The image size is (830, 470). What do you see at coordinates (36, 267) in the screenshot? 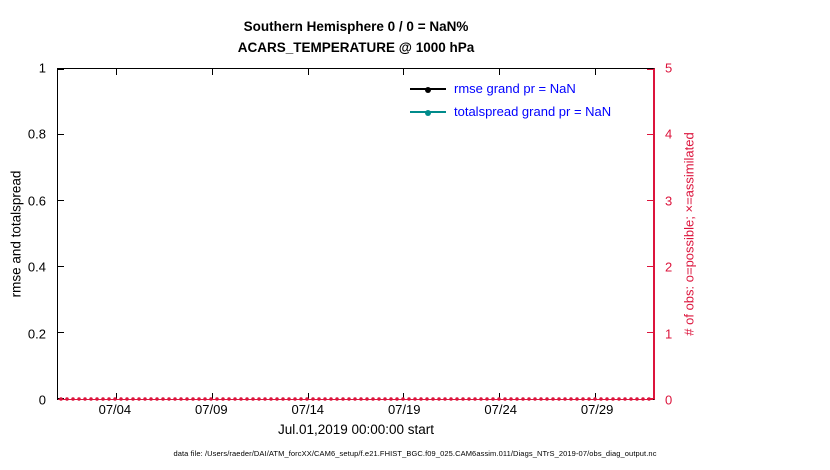
I see `left-tick-label: 0.4` at bounding box center [36, 267].